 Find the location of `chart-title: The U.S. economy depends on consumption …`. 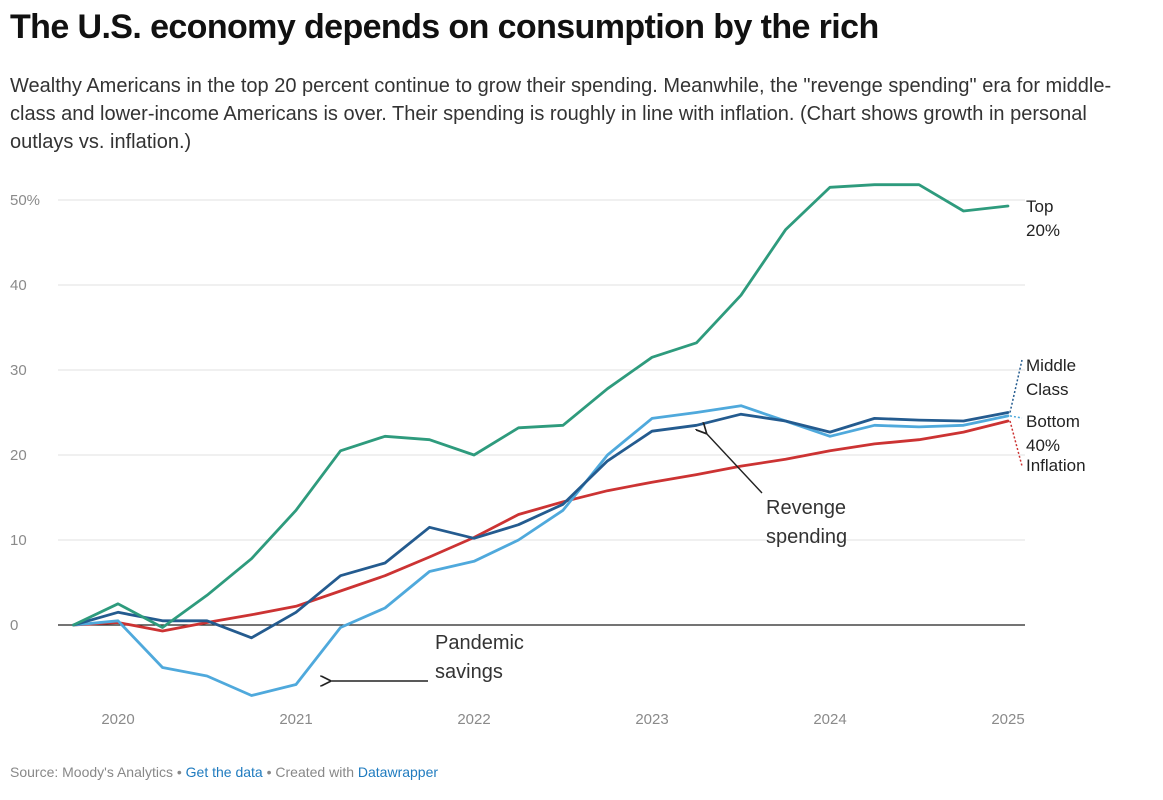

chart-title: The U.S. economy depends on consumption … is located at coordinates (444, 27).